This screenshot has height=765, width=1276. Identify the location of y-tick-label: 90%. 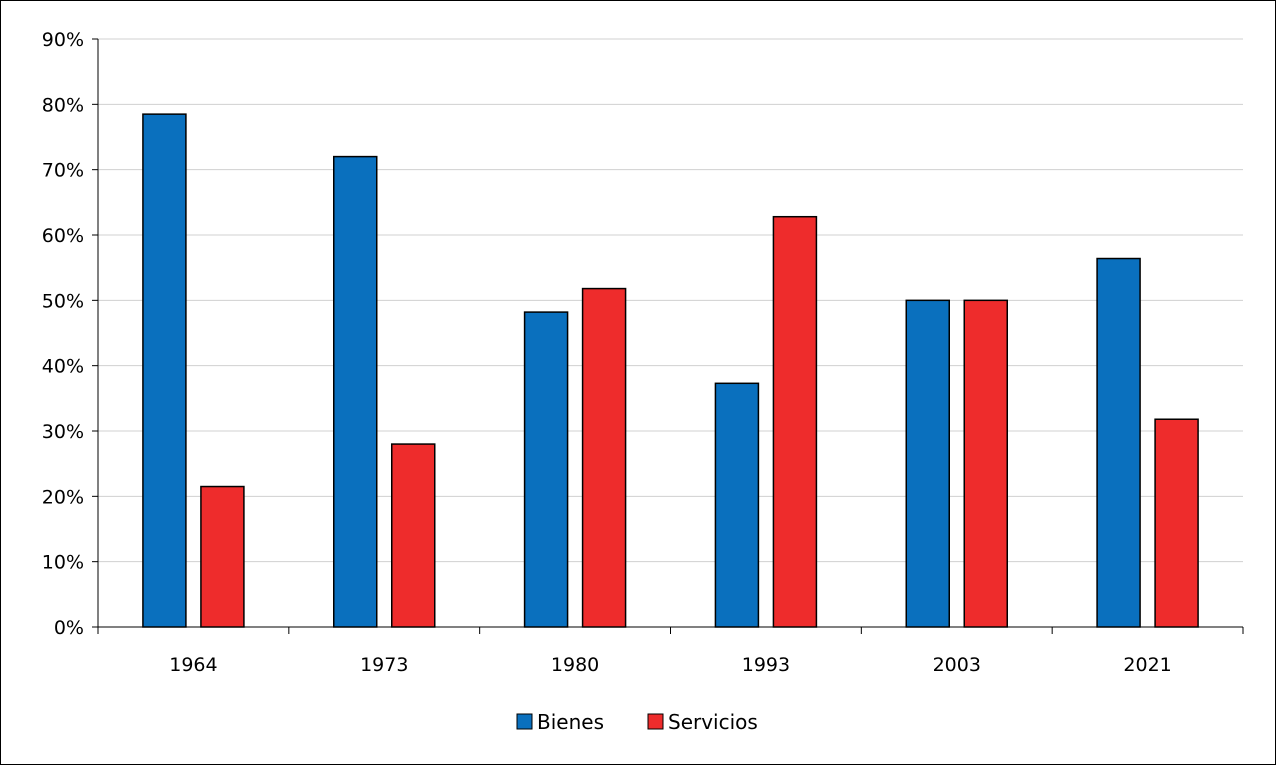
(63, 40).